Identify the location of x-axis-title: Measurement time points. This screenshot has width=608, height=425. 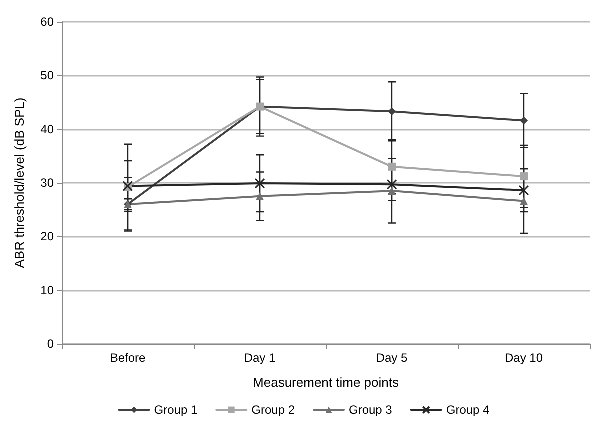
(326, 382).